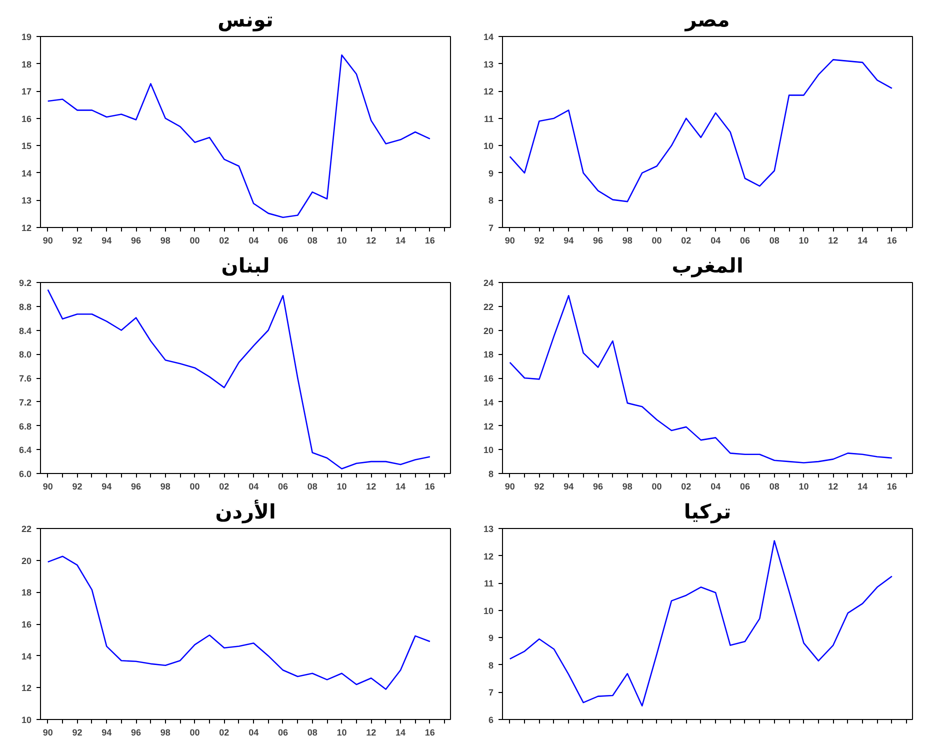  Describe the element at coordinates (25, 426) in the screenshot. I see `y-tick-label: 6.8` at that location.